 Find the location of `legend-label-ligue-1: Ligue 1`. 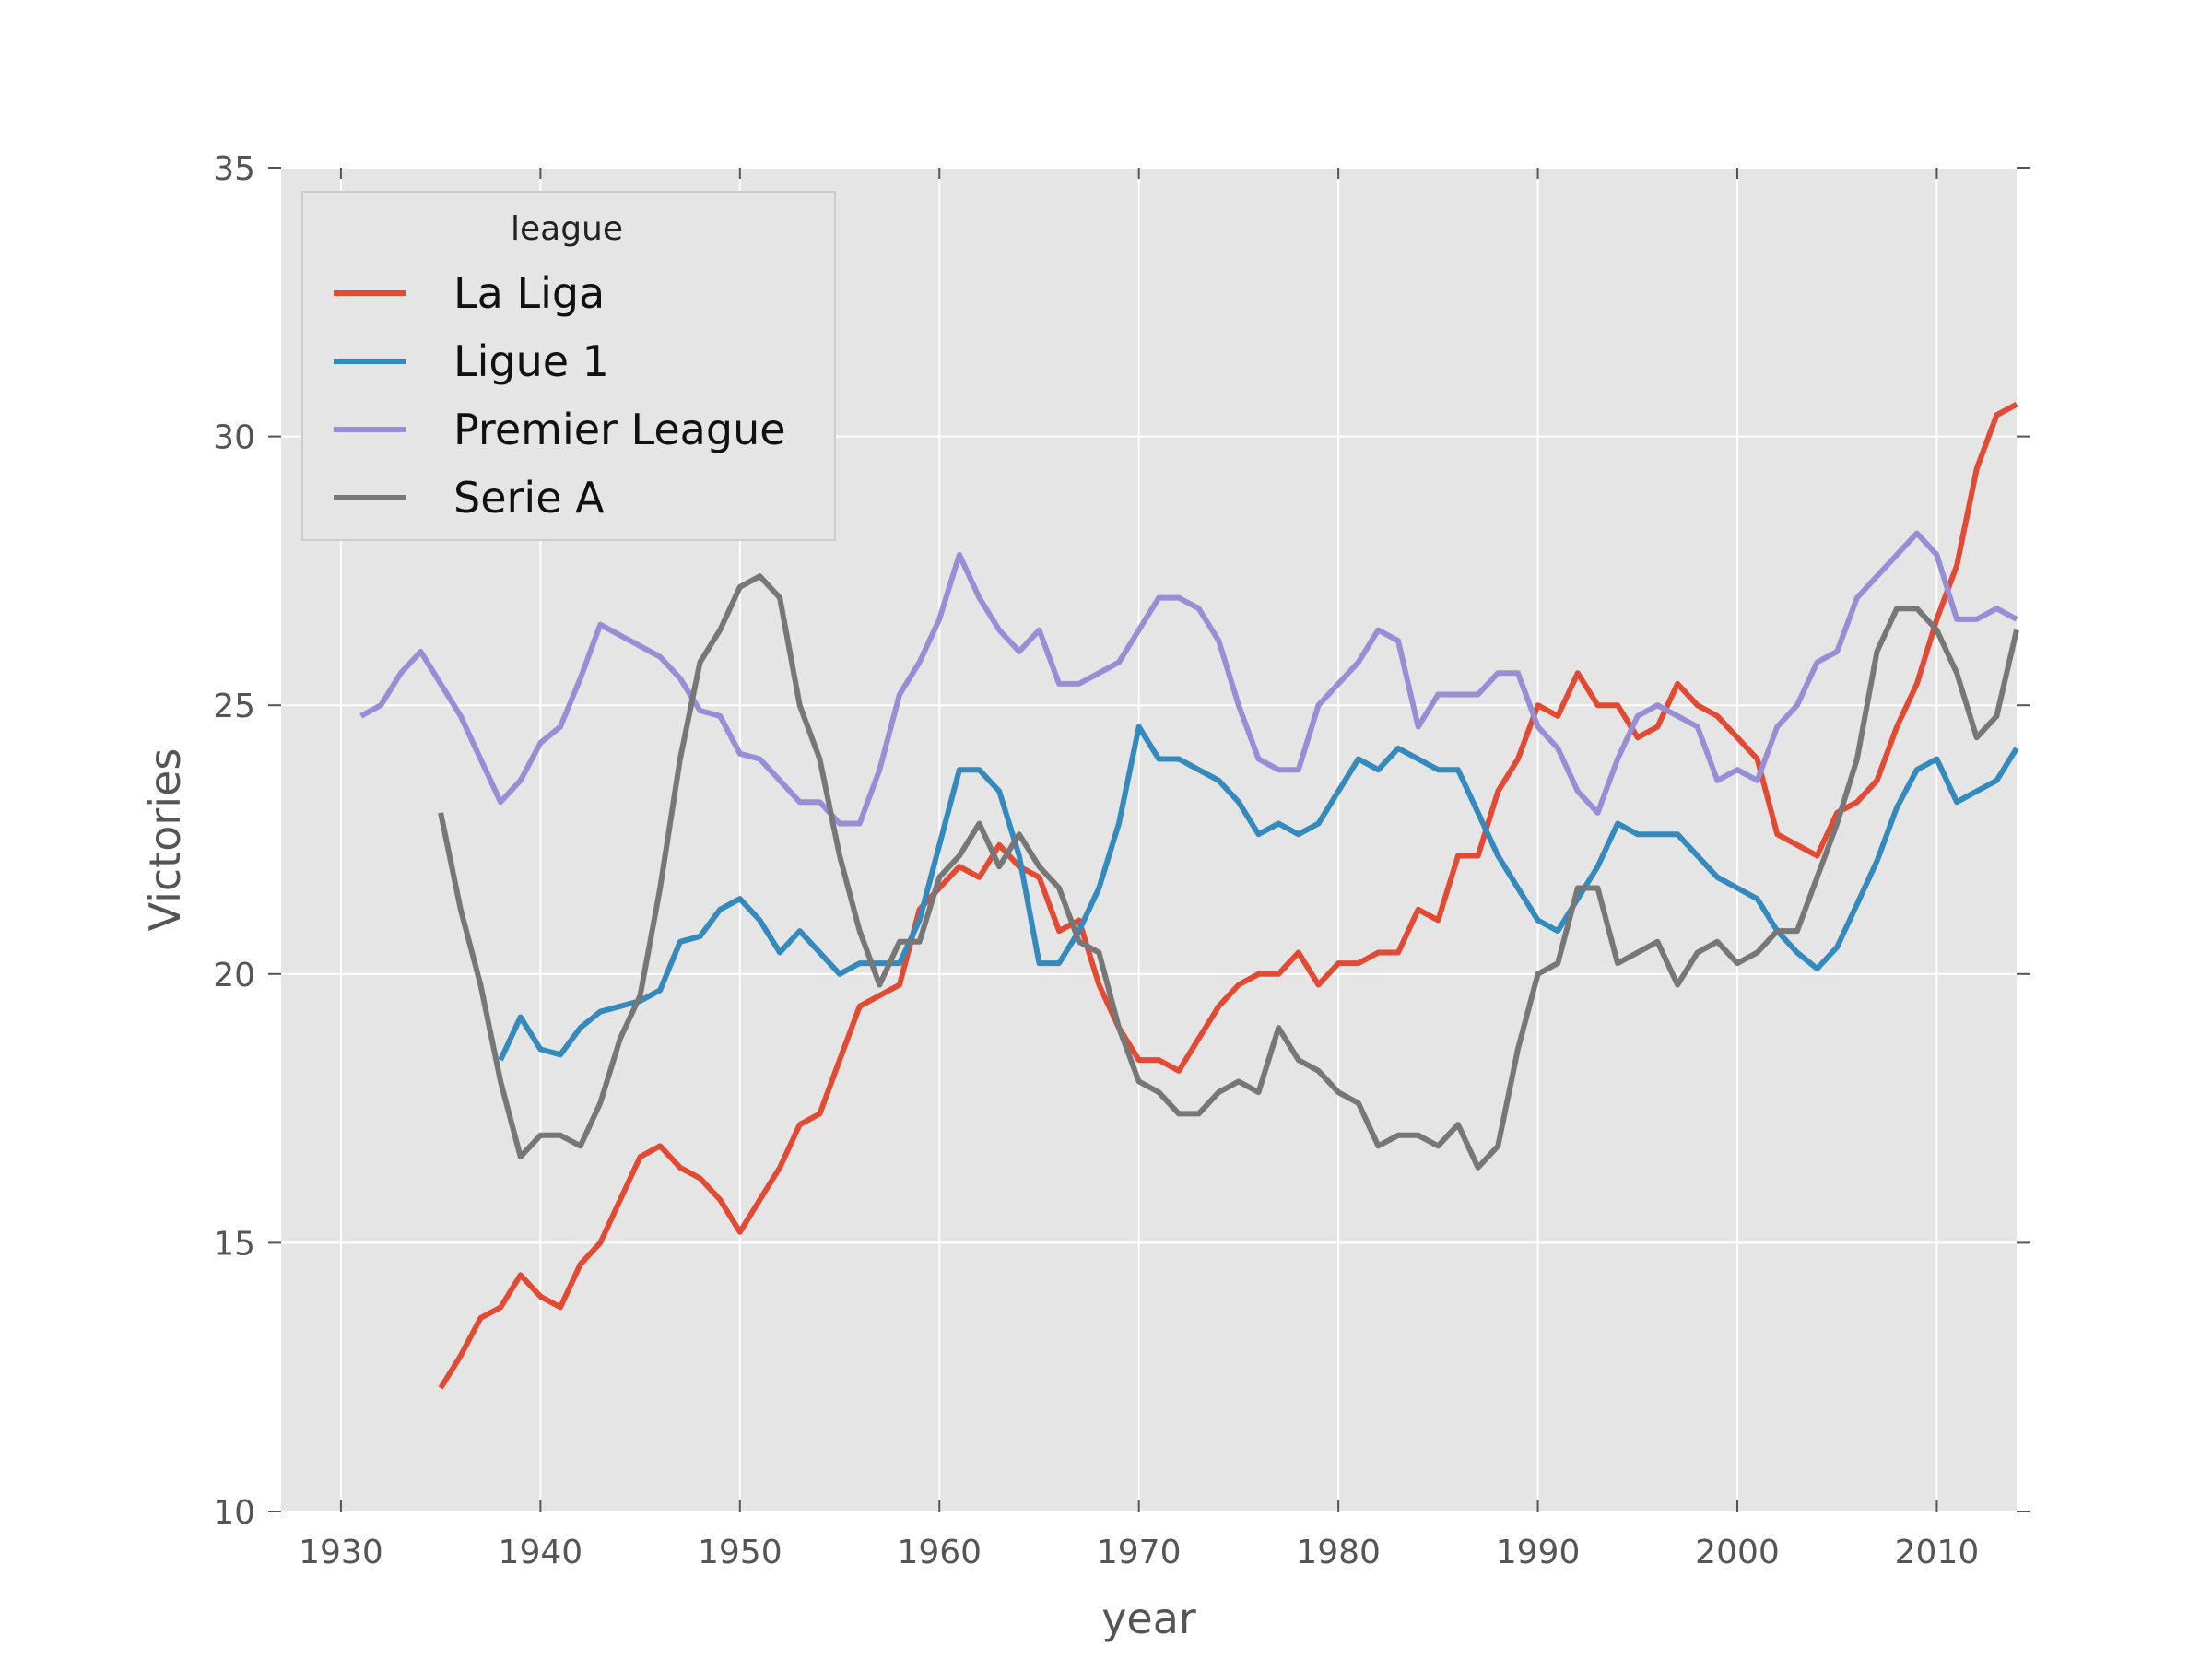

legend-label-ligue-1: Ligue 1 is located at coordinates (531, 361).